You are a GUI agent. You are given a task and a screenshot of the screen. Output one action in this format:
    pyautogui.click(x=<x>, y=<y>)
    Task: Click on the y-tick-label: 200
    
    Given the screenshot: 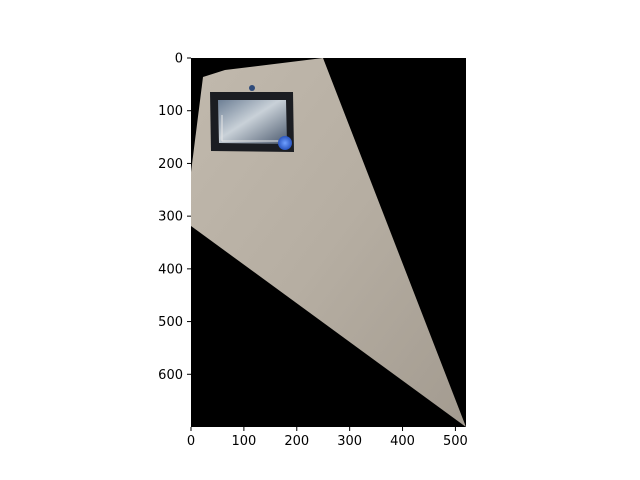 What is the action you would take?
    pyautogui.click(x=170, y=164)
    